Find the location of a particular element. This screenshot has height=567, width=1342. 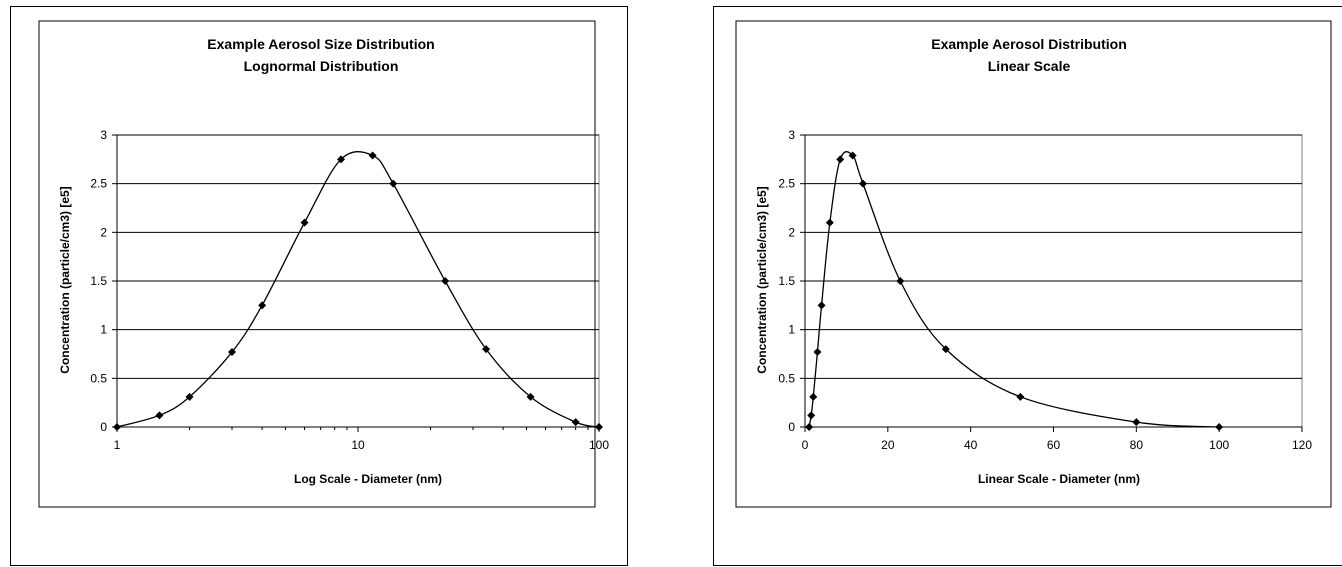

x-tick-label: 1 is located at coordinates (117, 445).